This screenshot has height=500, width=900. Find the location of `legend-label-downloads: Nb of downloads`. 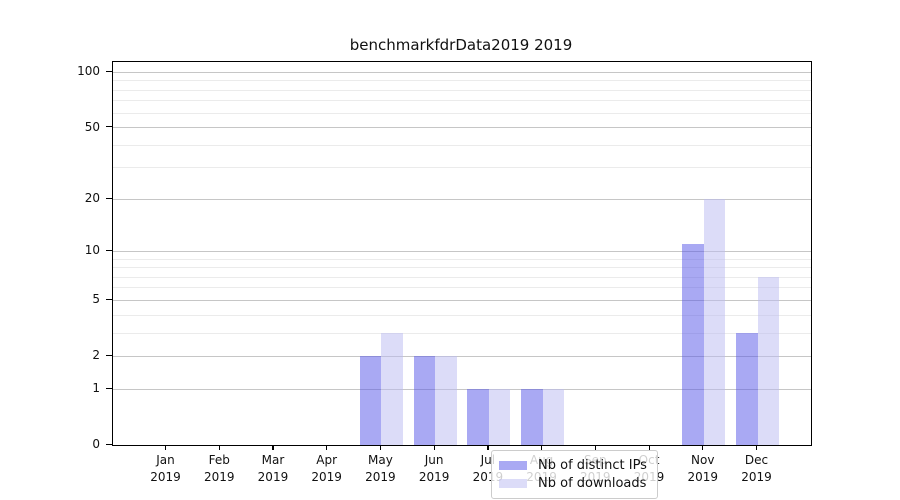

legend-label-downloads: Nb of downloads is located at coordinates (592, 484).